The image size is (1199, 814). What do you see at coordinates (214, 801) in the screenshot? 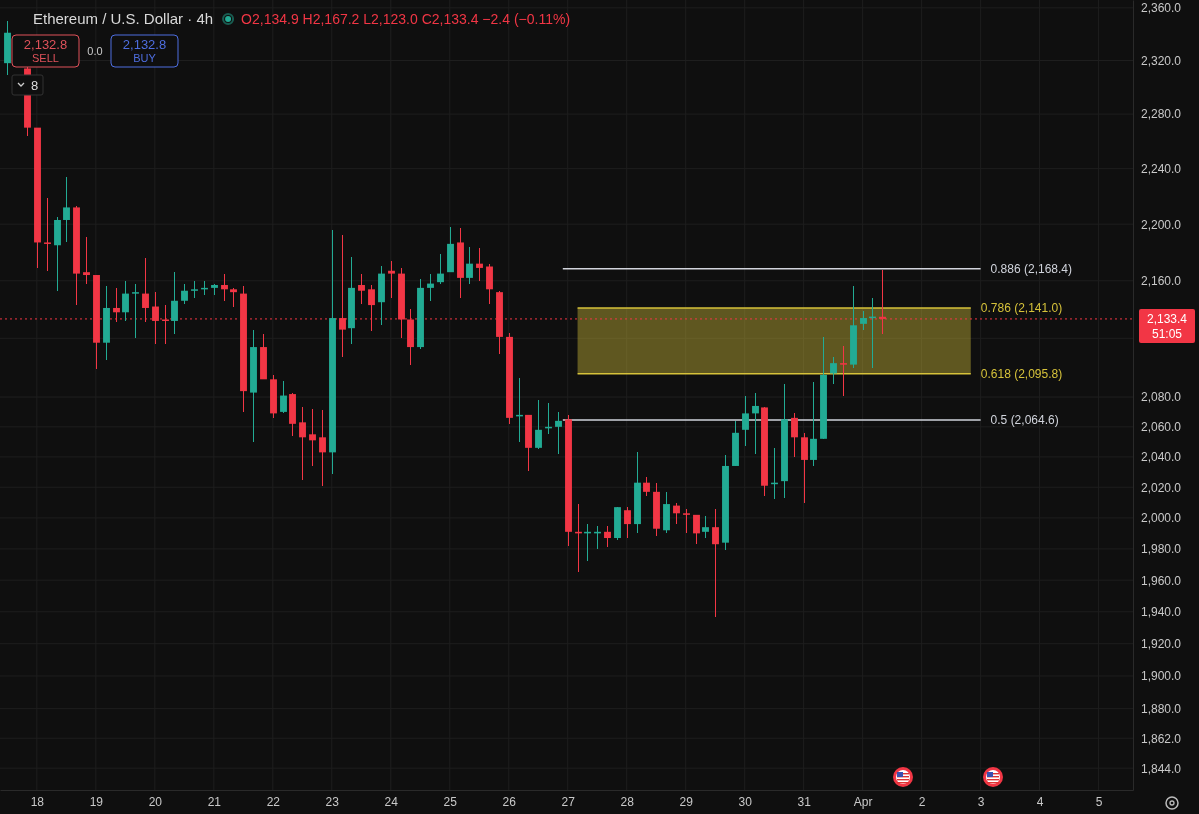
I see `x-tick-label: 21` at bounding box center [214, 801].